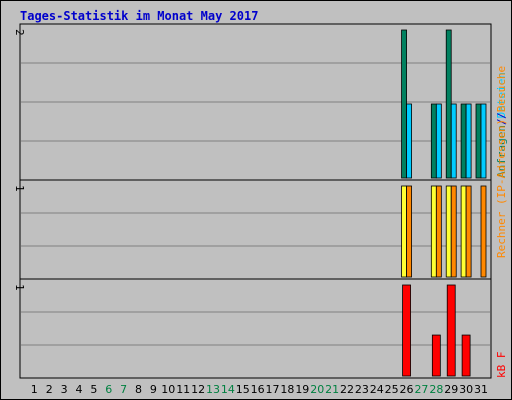 This screenshot has height=400, width=512. I want to click on series-kbytes, so click(436, 330).